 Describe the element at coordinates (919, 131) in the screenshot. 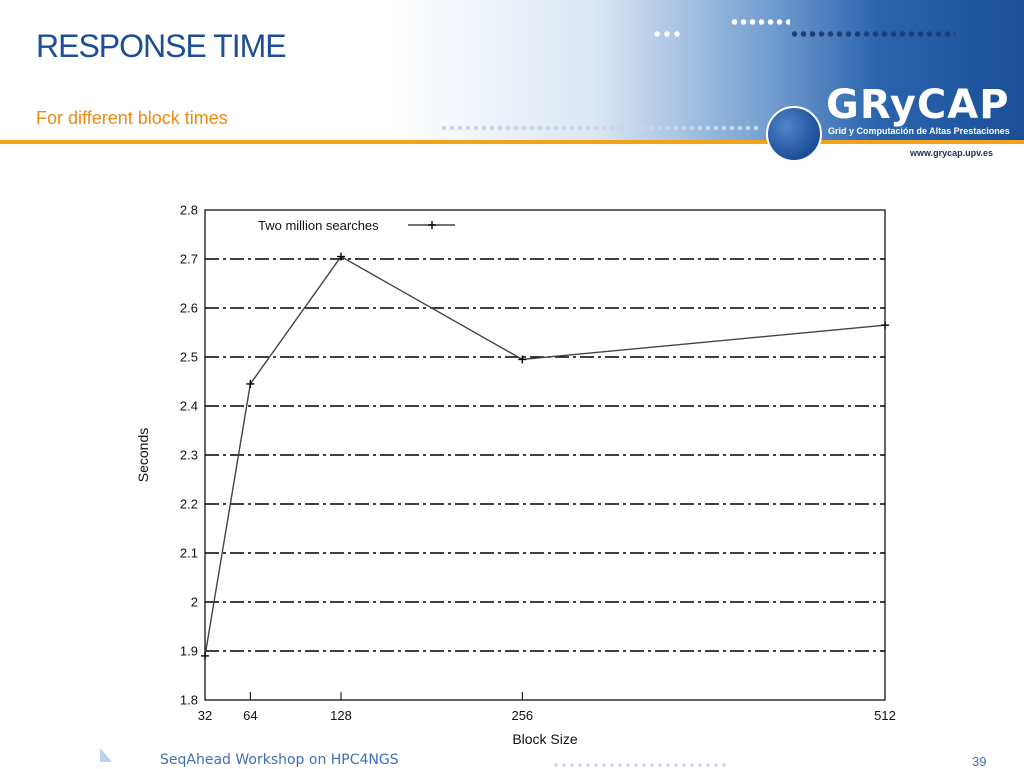

I see `logo-tagline: Grid y Computación de Altas Prestaciones` at that location.